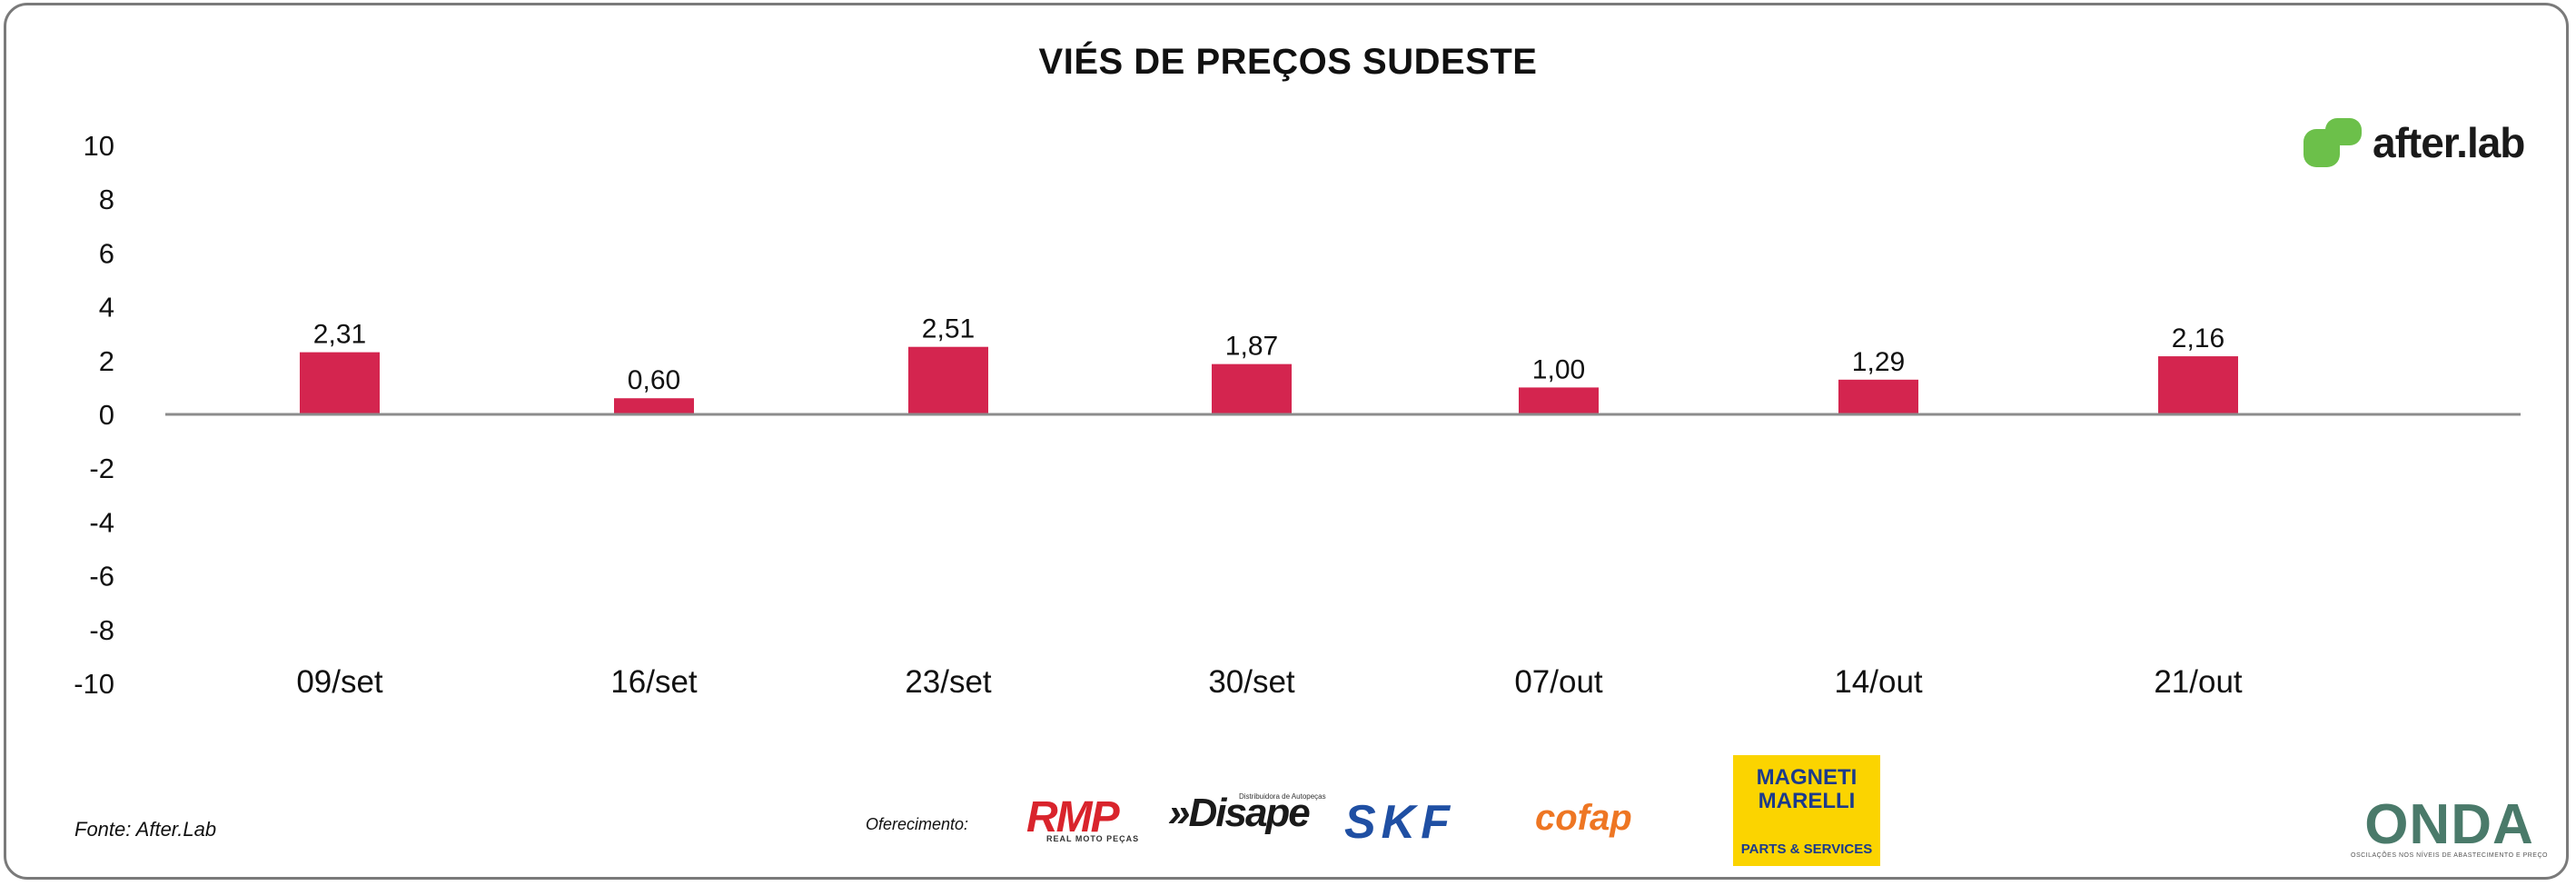  I want to click on y-tick-label: -6, so click(101, 576).